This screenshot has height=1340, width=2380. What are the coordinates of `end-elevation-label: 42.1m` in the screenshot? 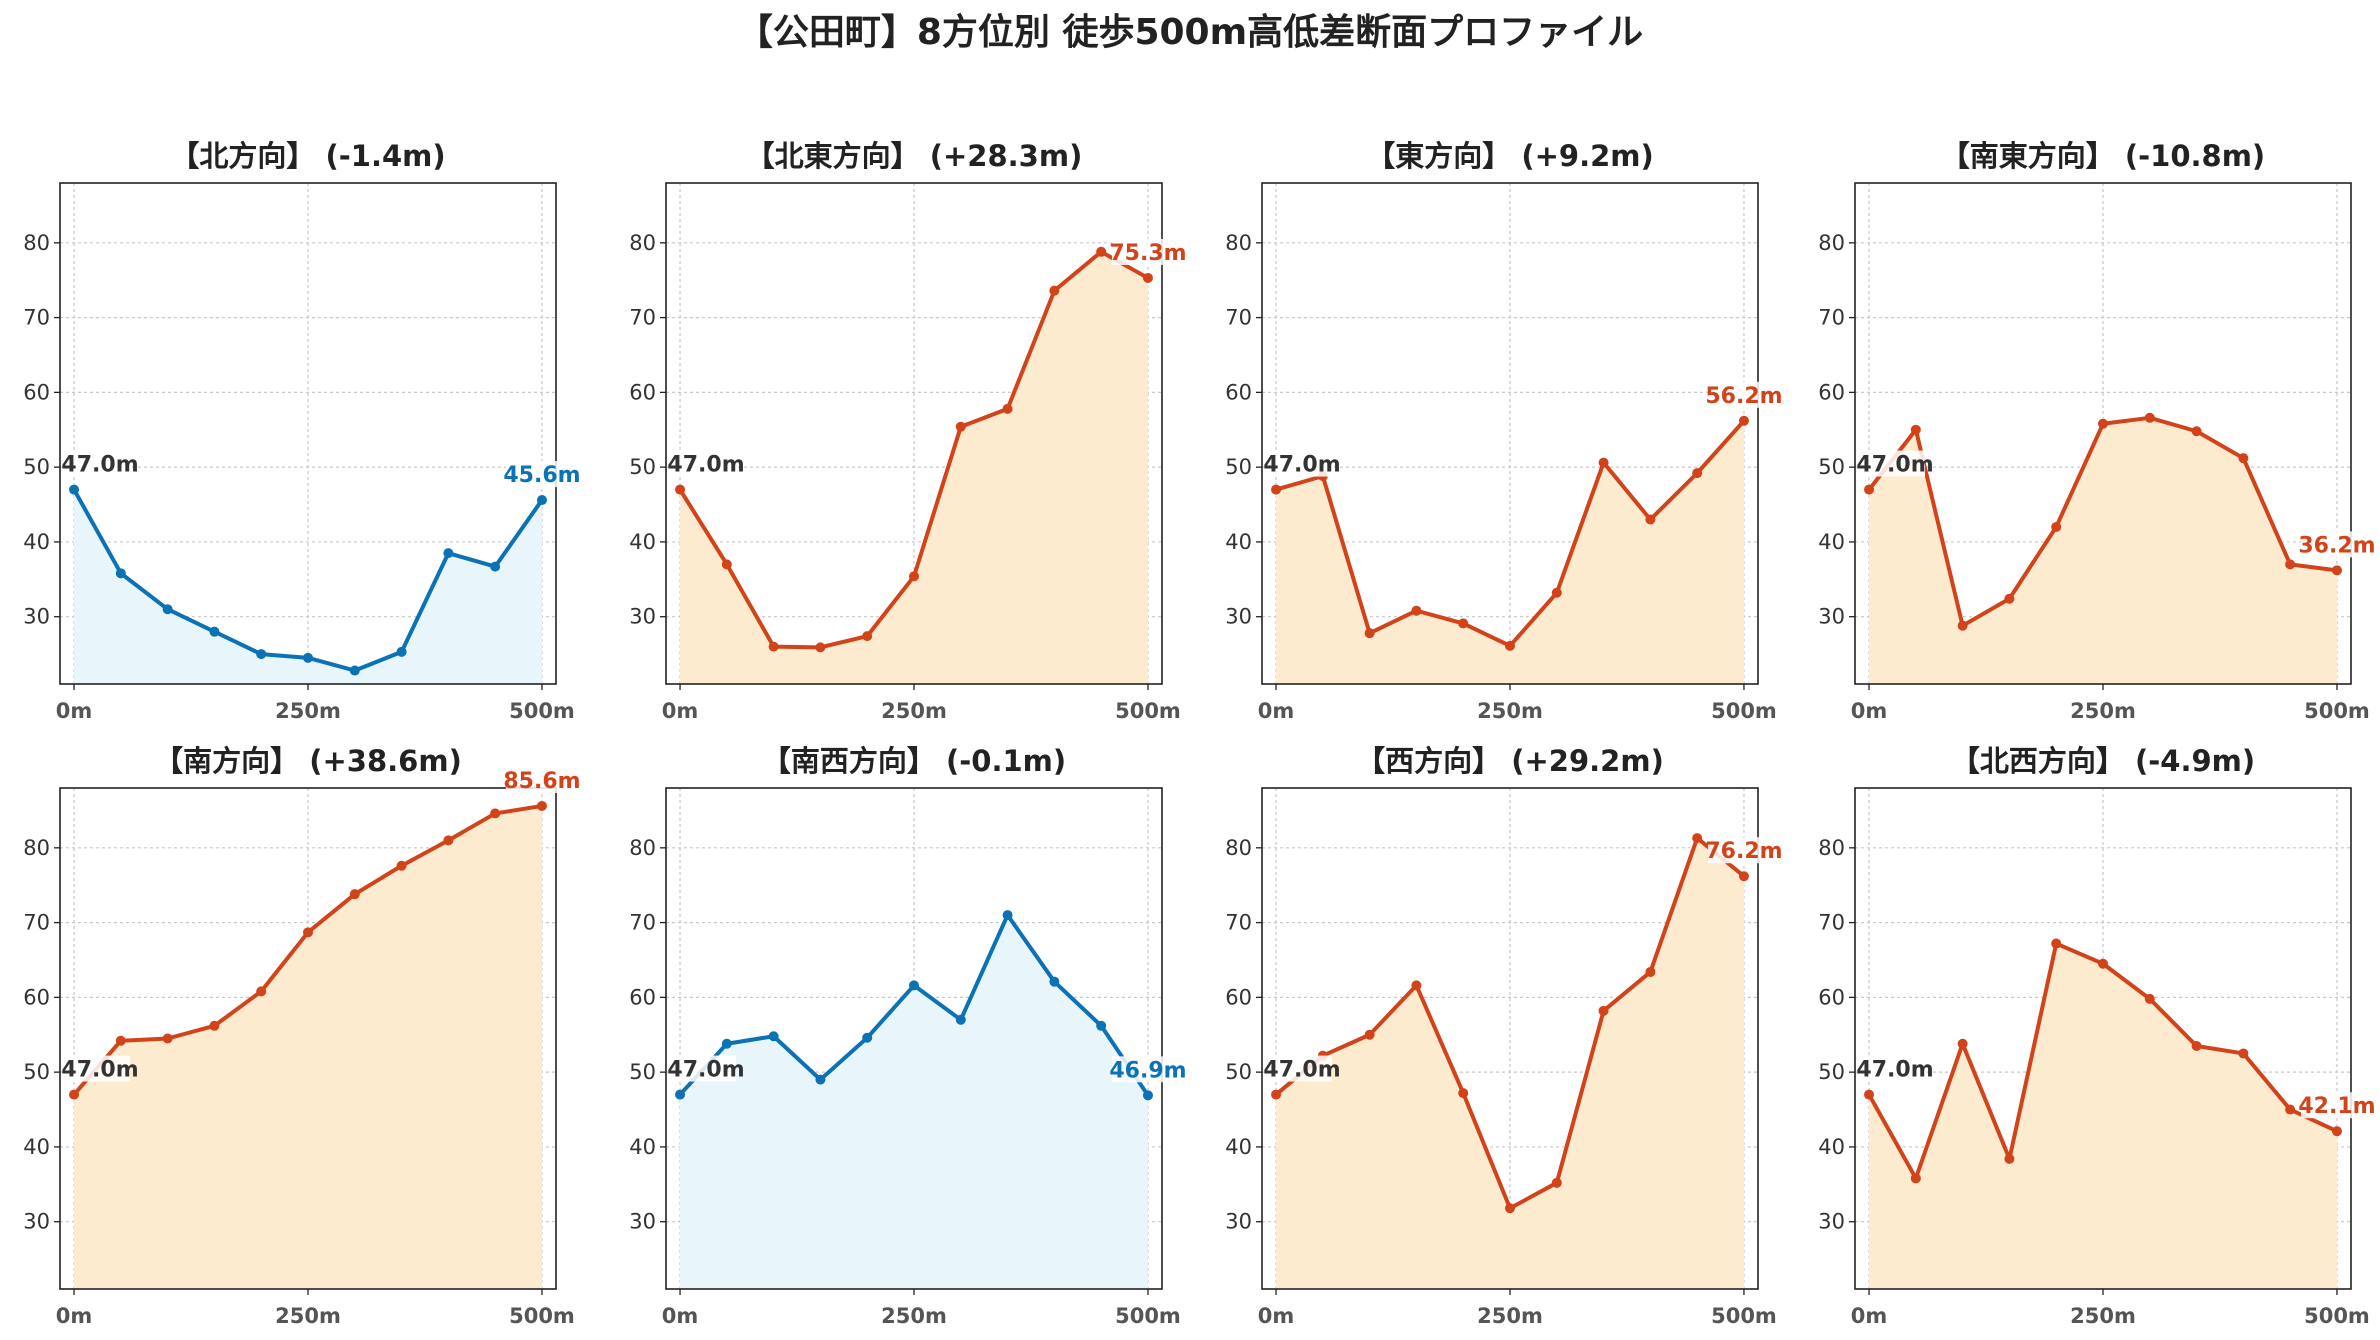 It's located at (2336, 1106).